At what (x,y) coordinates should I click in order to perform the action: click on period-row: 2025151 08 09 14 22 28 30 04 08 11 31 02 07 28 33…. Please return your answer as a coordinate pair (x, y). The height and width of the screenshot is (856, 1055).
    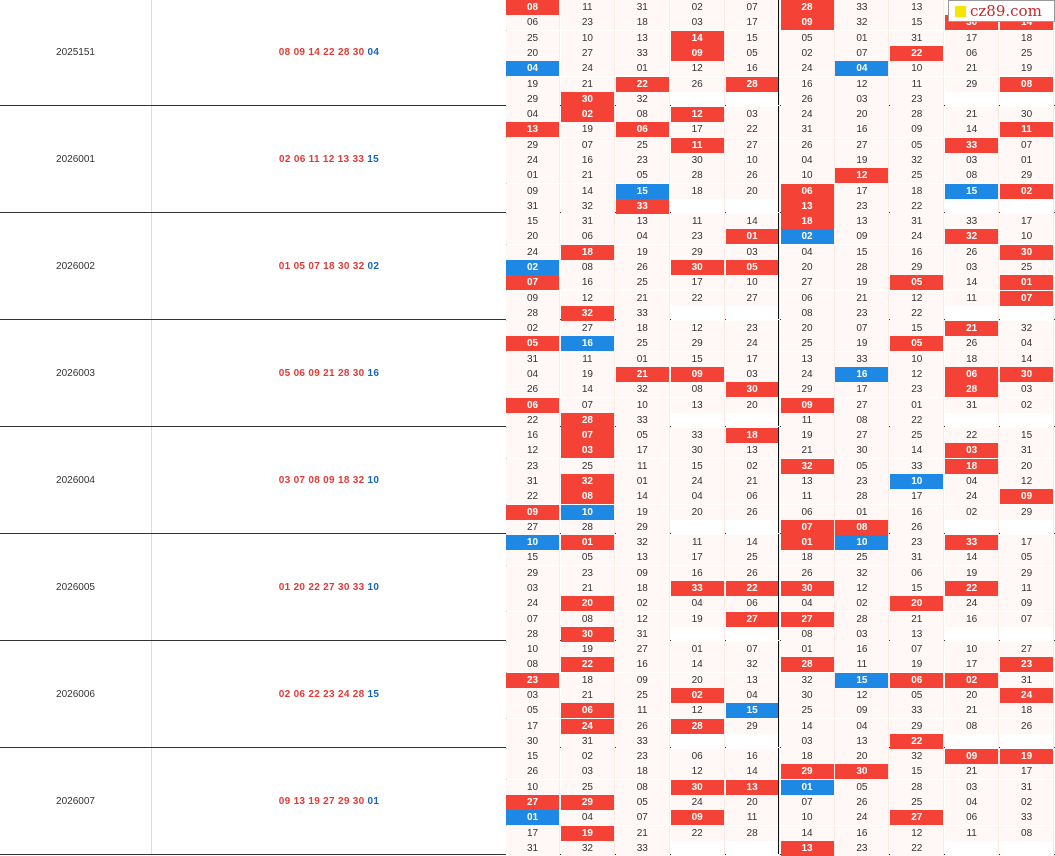
    Looking at the image, I should click on (527, 53).